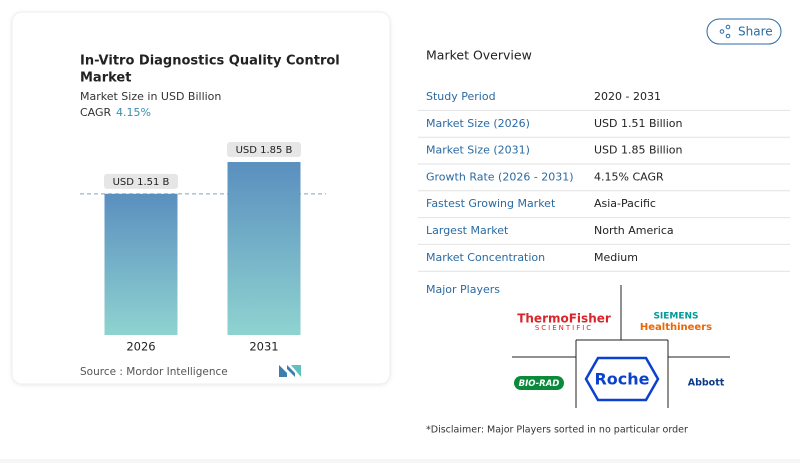  I want to click on logo-biorad-bg, so click(539, 383).